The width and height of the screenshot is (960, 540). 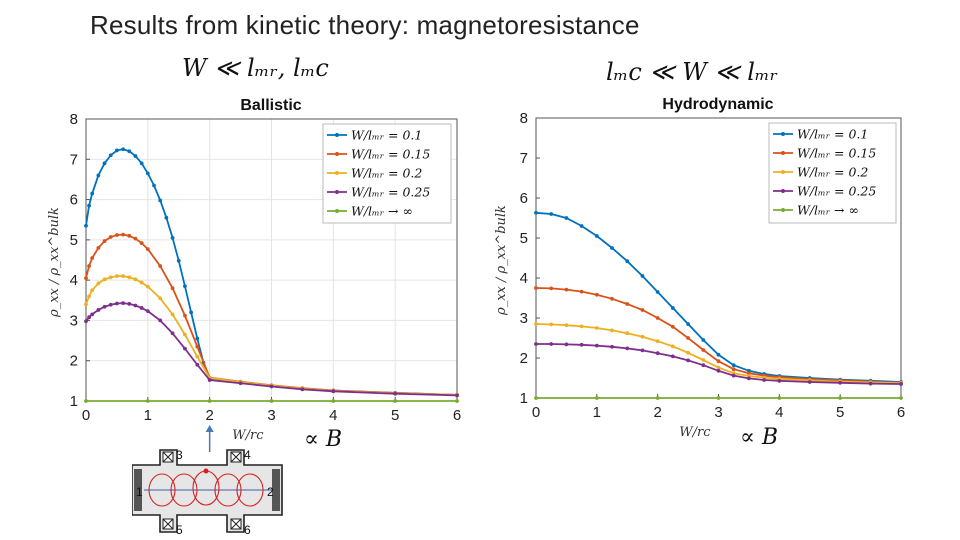 I want to click on y-tick-label: 1, so click(x=74, y=401).